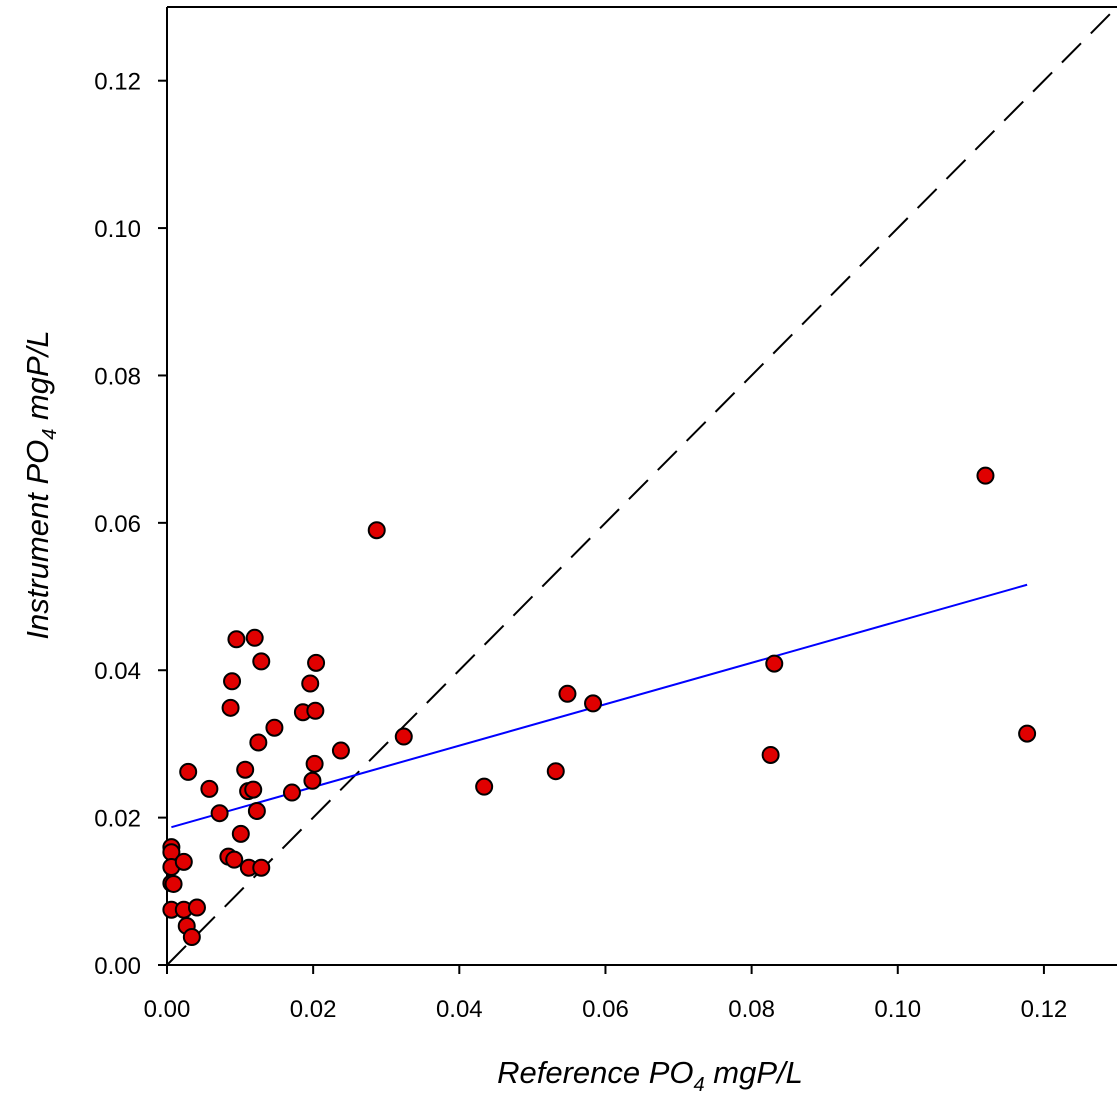 This screenshot has height=1094, width=1117. Describe the element at coordinates (117, 966) in the screenshot. I see `y-tick-label: 0.00` at that location.